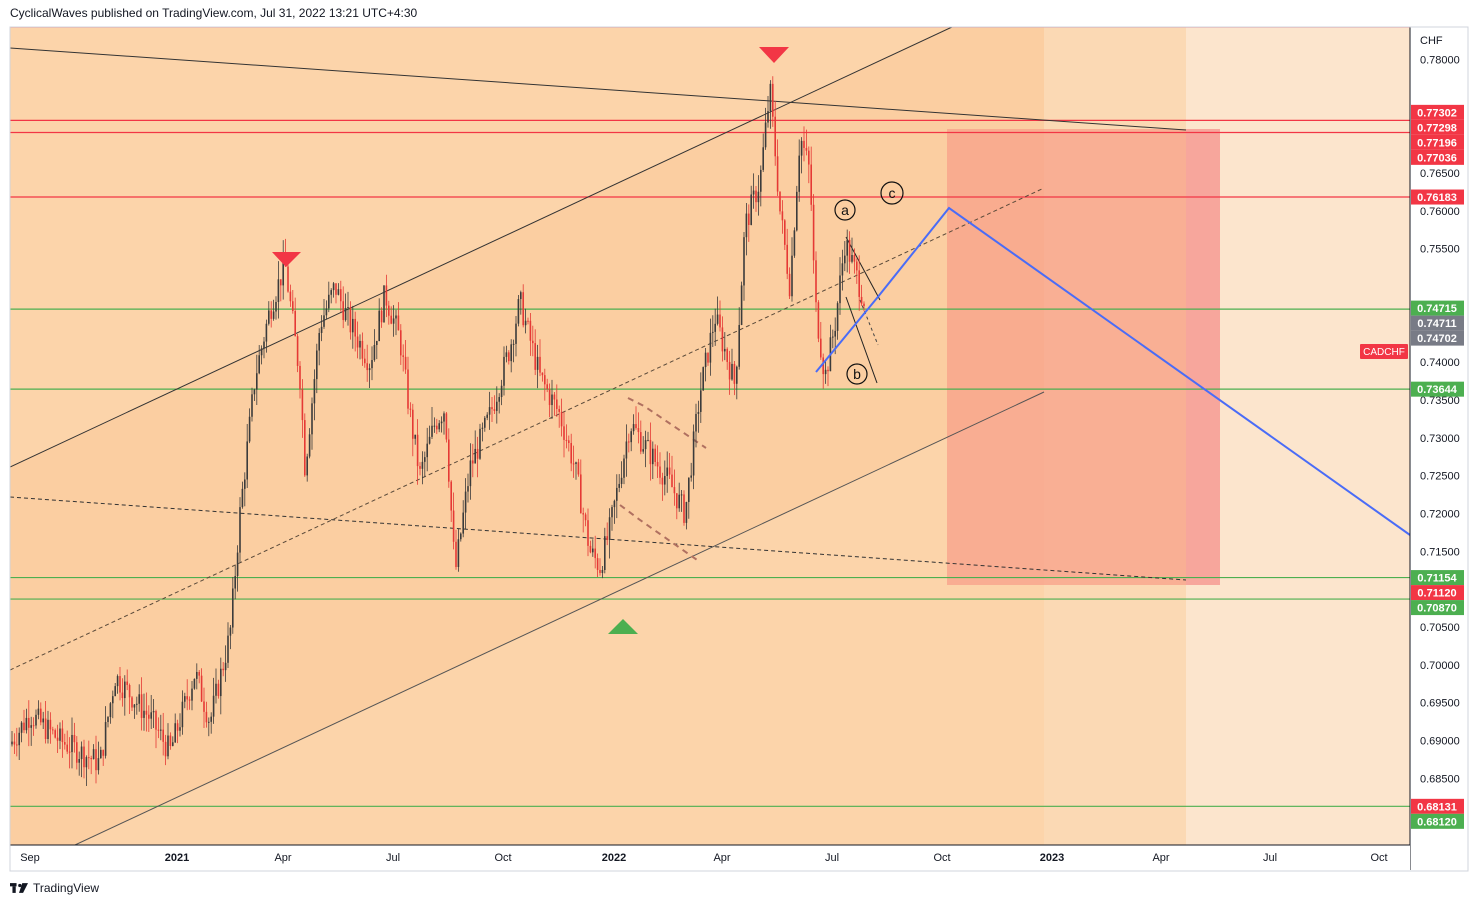 This screenshot has height=907, width=1478. I want to click on footer: TradingView, so click(54, 888).